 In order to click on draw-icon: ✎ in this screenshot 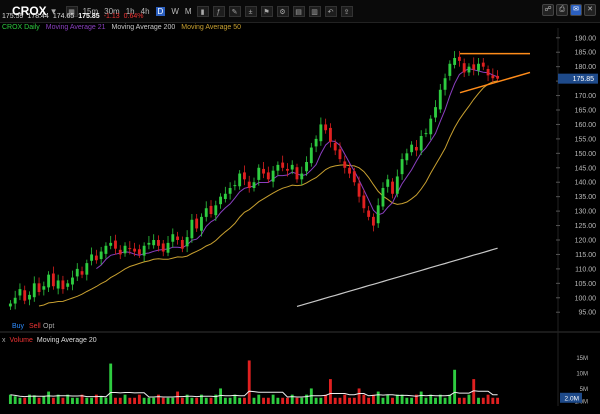, I will do `click(234, 11)`.